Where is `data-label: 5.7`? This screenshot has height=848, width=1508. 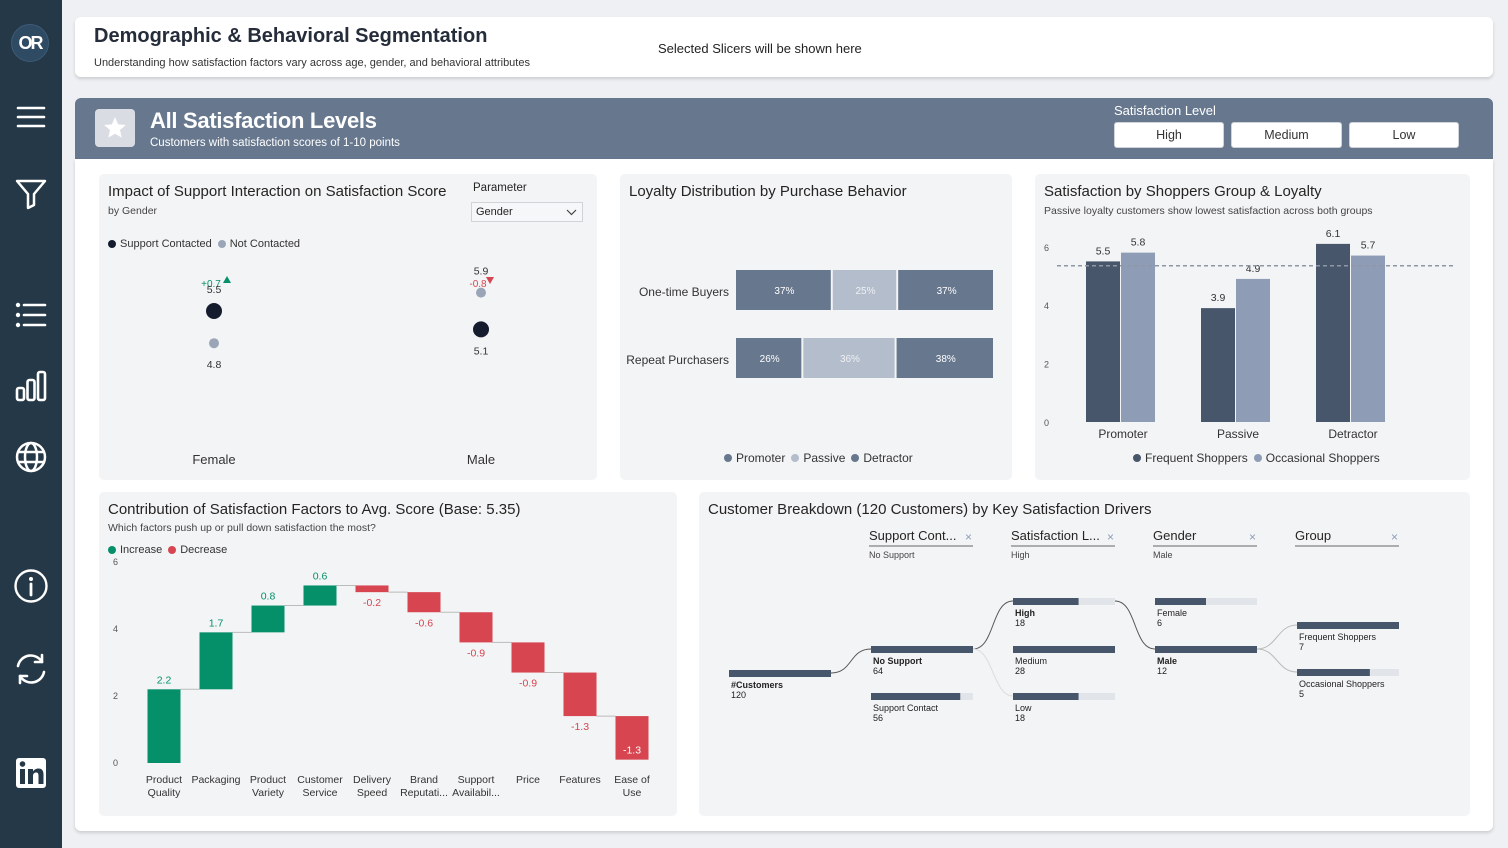 data-label: 5.7 is located at coordinates (1368, 246).